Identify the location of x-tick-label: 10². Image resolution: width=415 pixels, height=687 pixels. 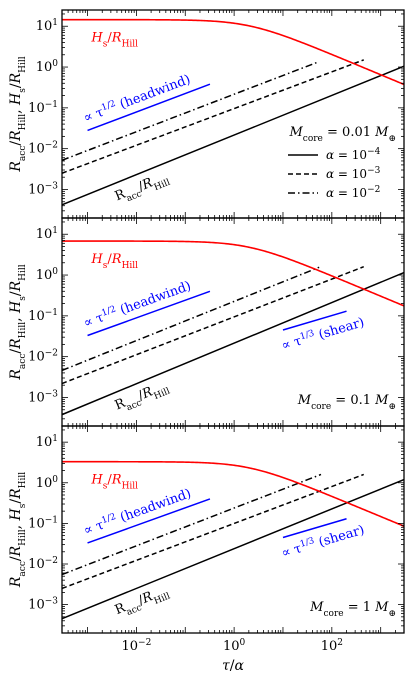
(332, 646).